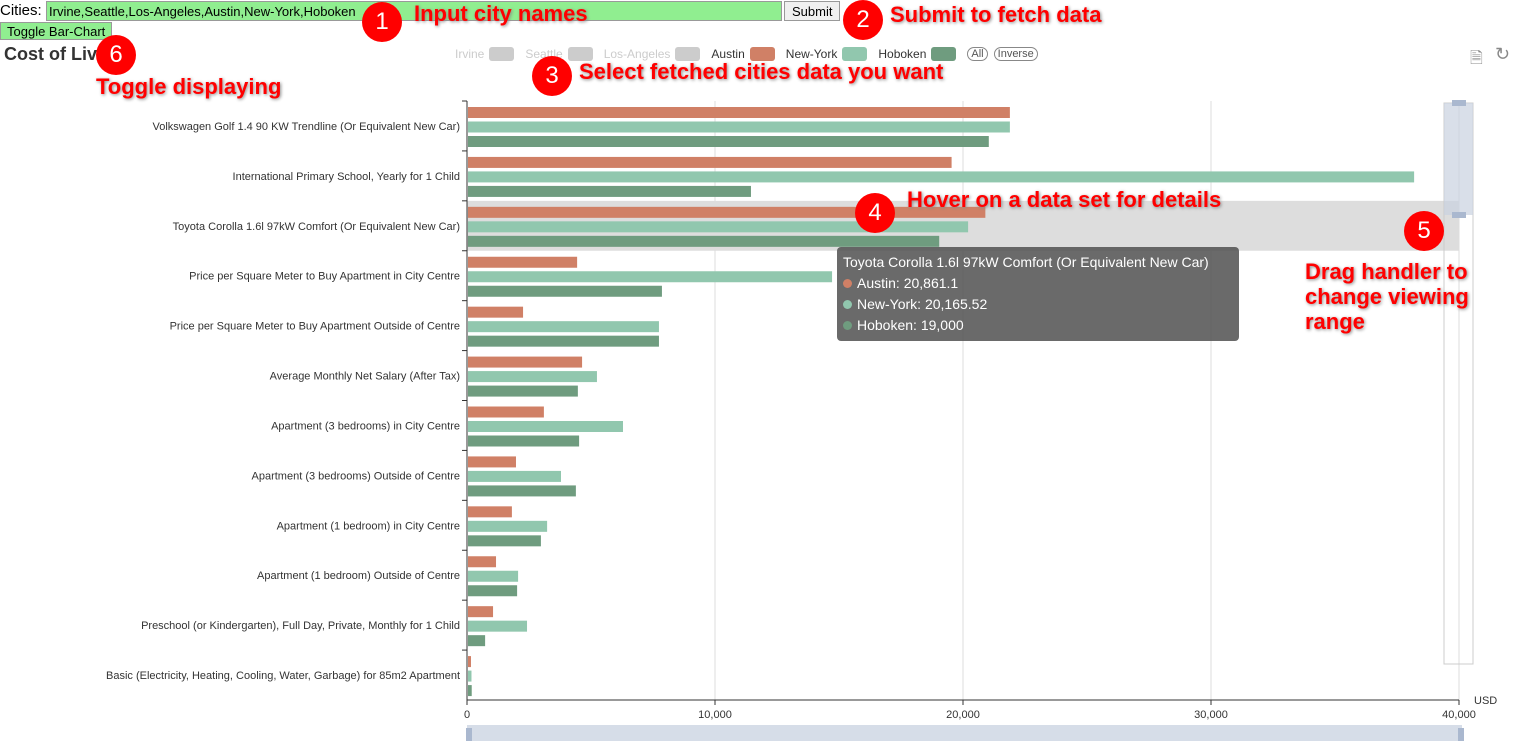  I want to click on submit-button: Submit, so click(812, 11).